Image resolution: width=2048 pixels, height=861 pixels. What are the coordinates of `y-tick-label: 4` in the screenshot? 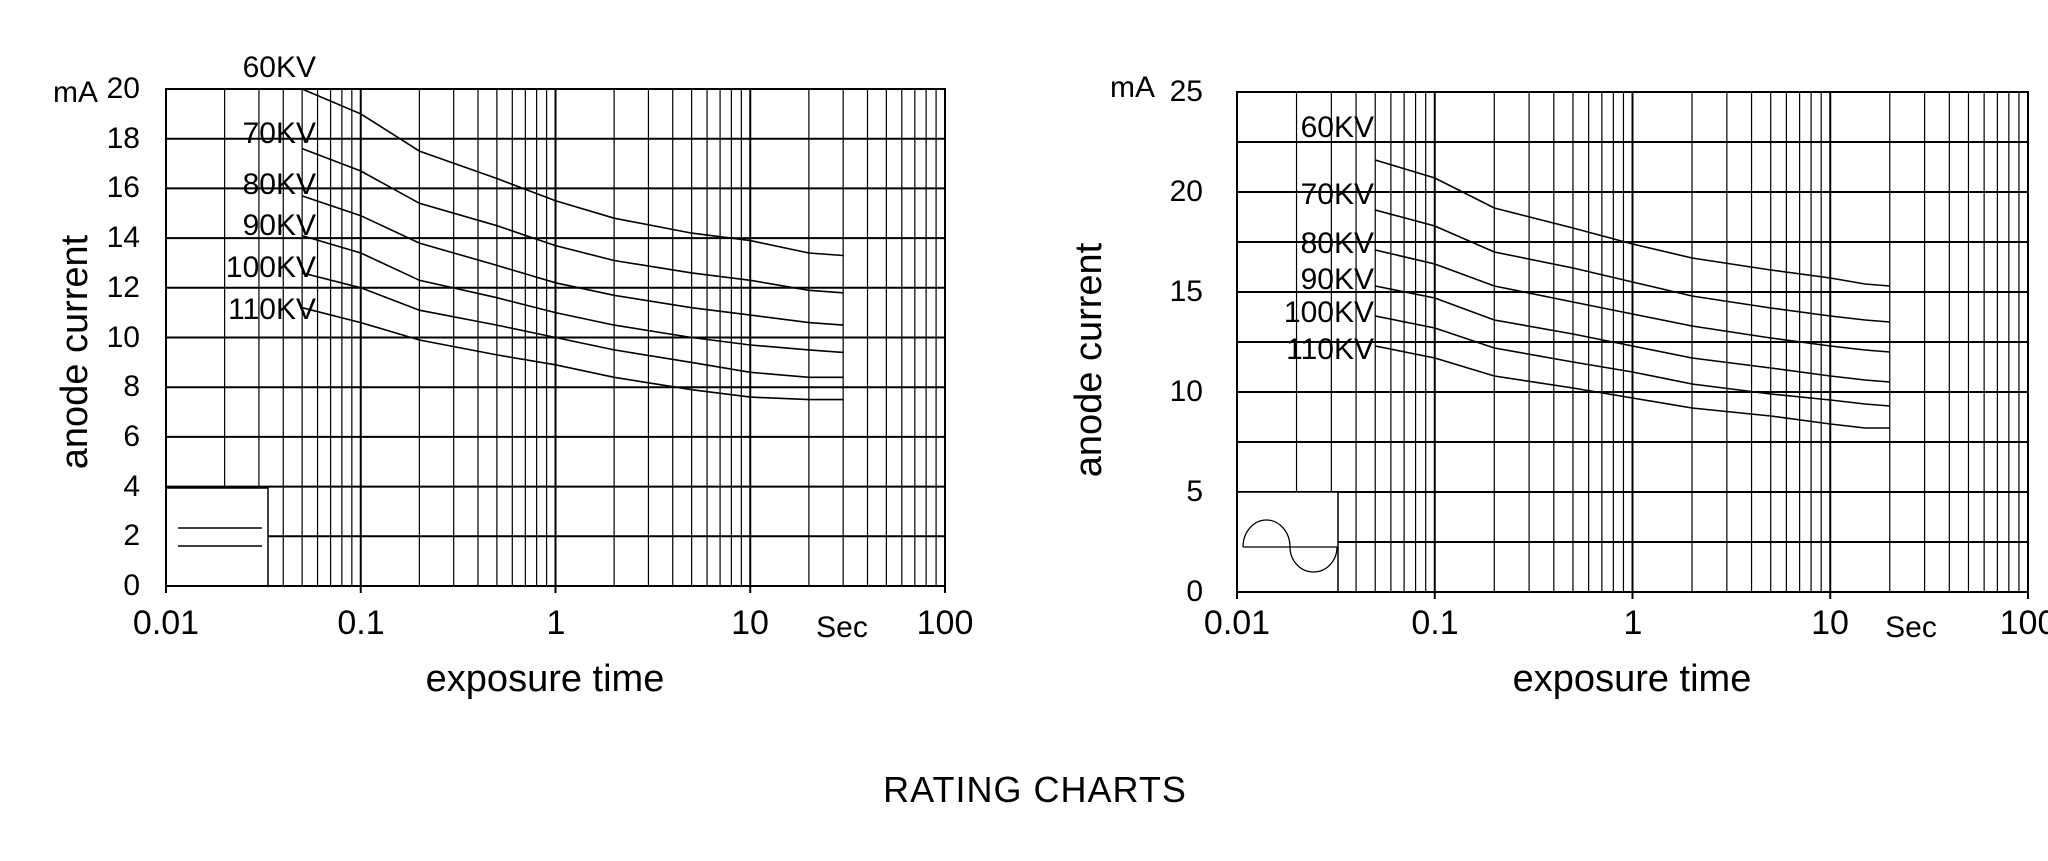 It's located at (131, 486).